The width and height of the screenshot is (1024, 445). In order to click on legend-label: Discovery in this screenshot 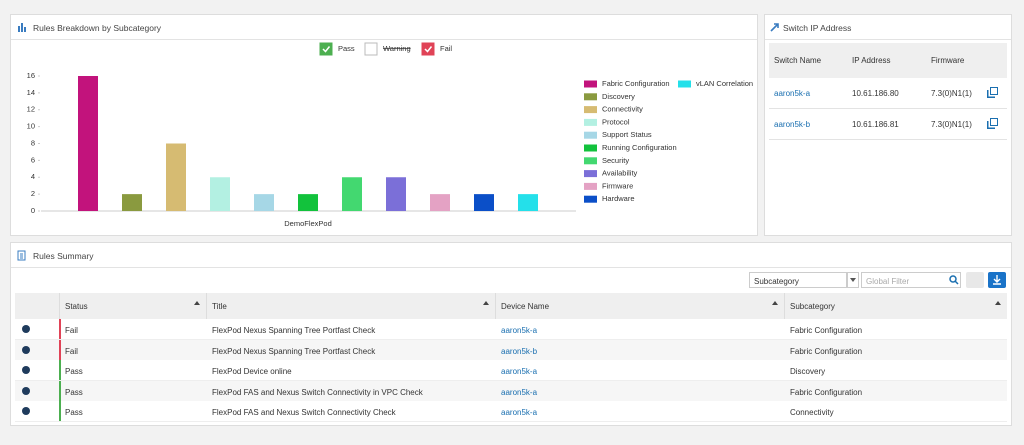, I will do `click(618, 96)`.